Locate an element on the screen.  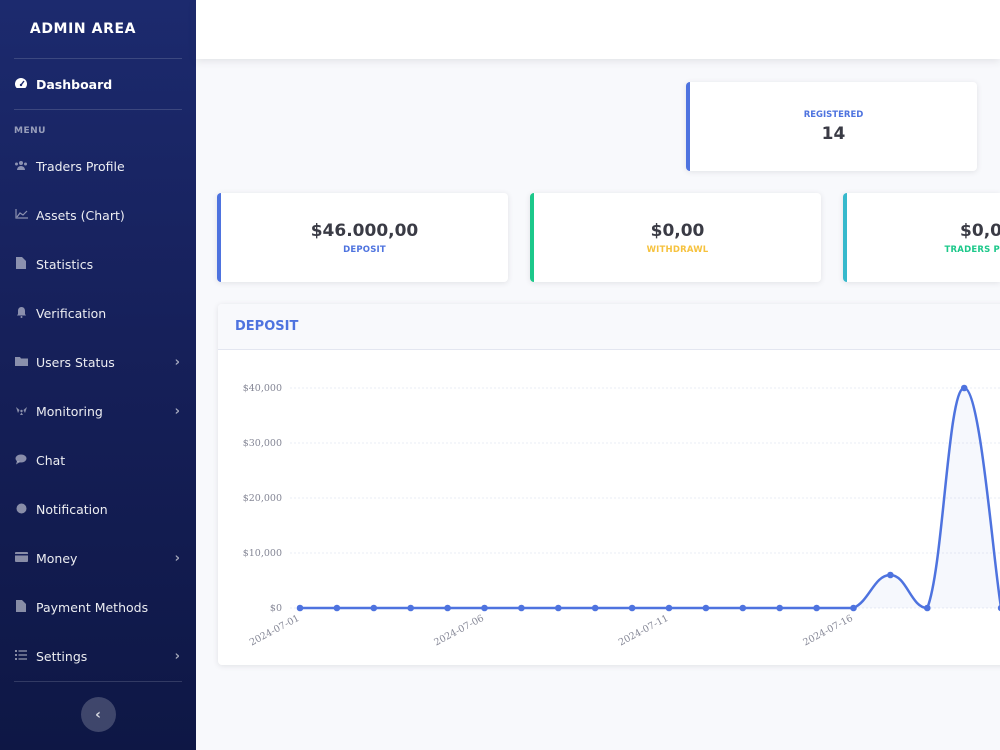
withdrawl-value: $0,00 is located at coordinates (677, 230).